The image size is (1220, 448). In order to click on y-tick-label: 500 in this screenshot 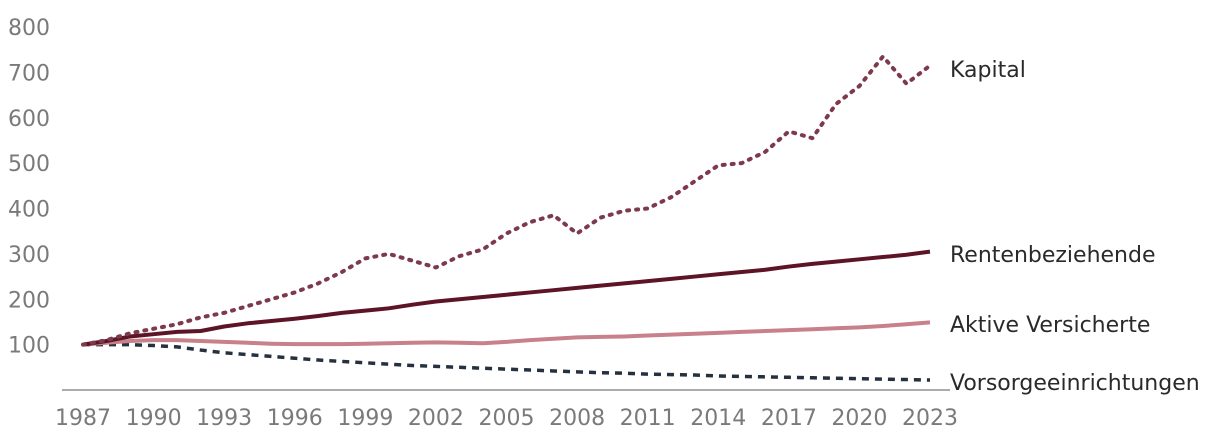, I will do `click(29, 164)`.